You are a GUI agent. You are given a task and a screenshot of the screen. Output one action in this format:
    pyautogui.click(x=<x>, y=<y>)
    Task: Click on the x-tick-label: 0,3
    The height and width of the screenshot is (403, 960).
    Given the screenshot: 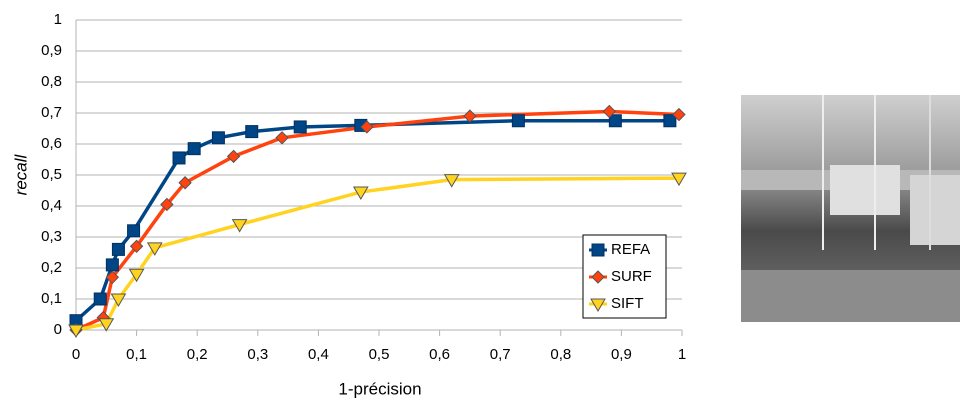 What is the action you would take?
    pyautogui.click(x=257, y=354)
    